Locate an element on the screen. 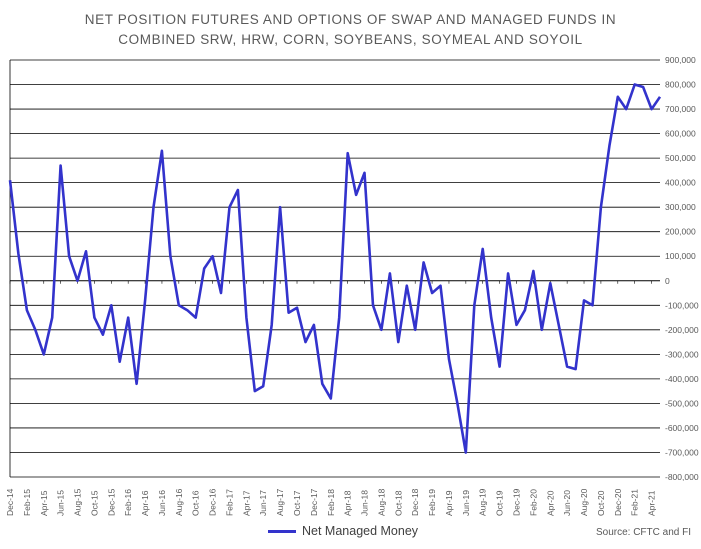  x-tick-label: Aug-19 is located at coordinates (483, 502).